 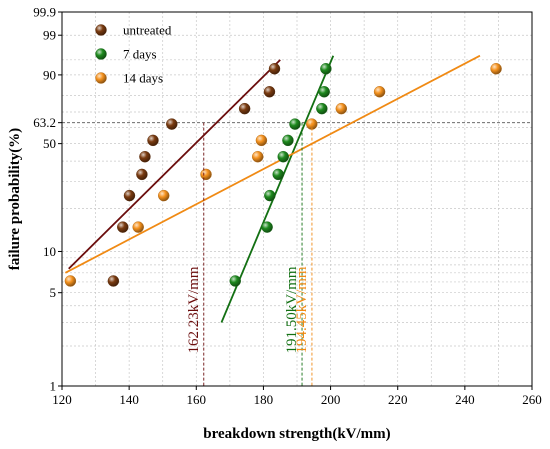 I want to click on x-tick-label: 120, so click(x=62, y=399).